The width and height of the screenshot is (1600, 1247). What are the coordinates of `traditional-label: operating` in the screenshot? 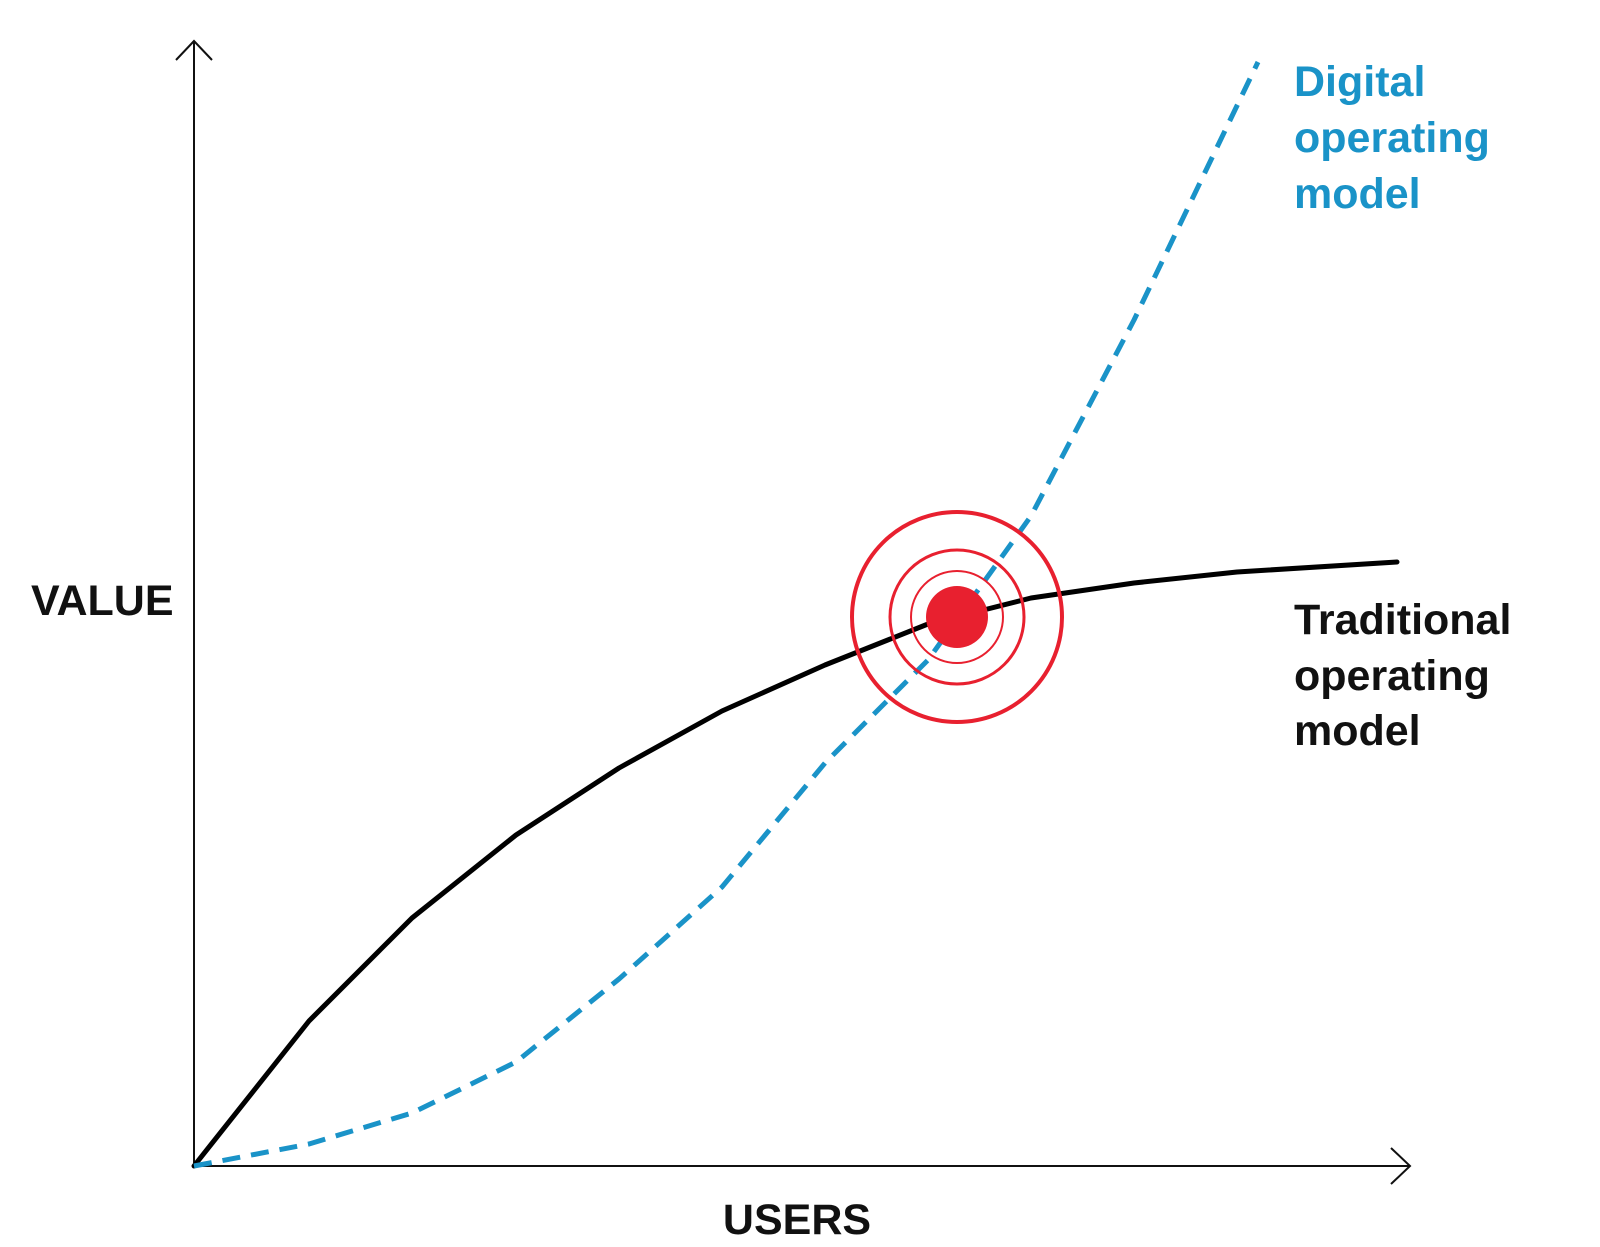 It's located at (1392, 676).